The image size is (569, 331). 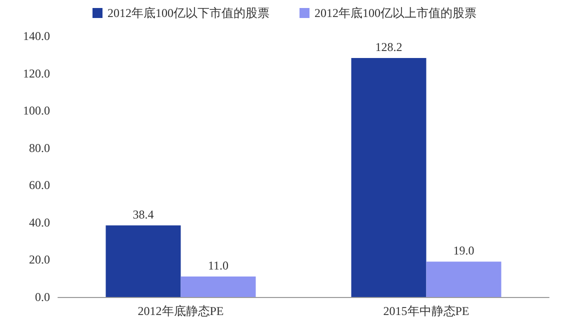 I want to click on legend-label: 2012年底100亿以上市值的股票, so click(x=395, y=13).